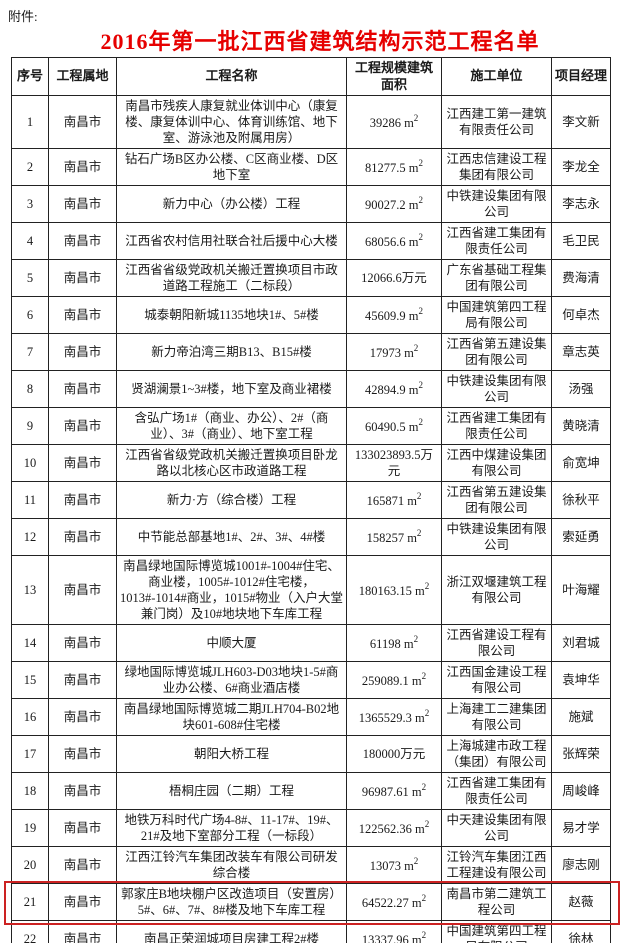 Image resolution: width=640 pixels, height=943 pixels. Describe the element at coordinates (496, 828) in the screenshot. I see `cell-contractor: 中天建设集团有限公司` at that location.